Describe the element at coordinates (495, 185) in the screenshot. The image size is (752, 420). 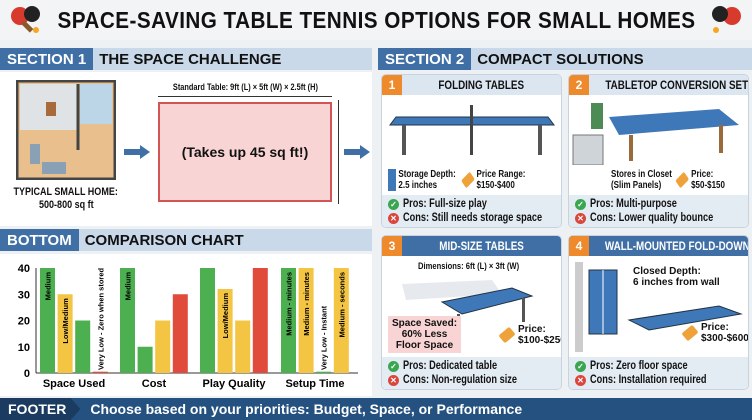
I see `price-value: $150-$400` at that location.